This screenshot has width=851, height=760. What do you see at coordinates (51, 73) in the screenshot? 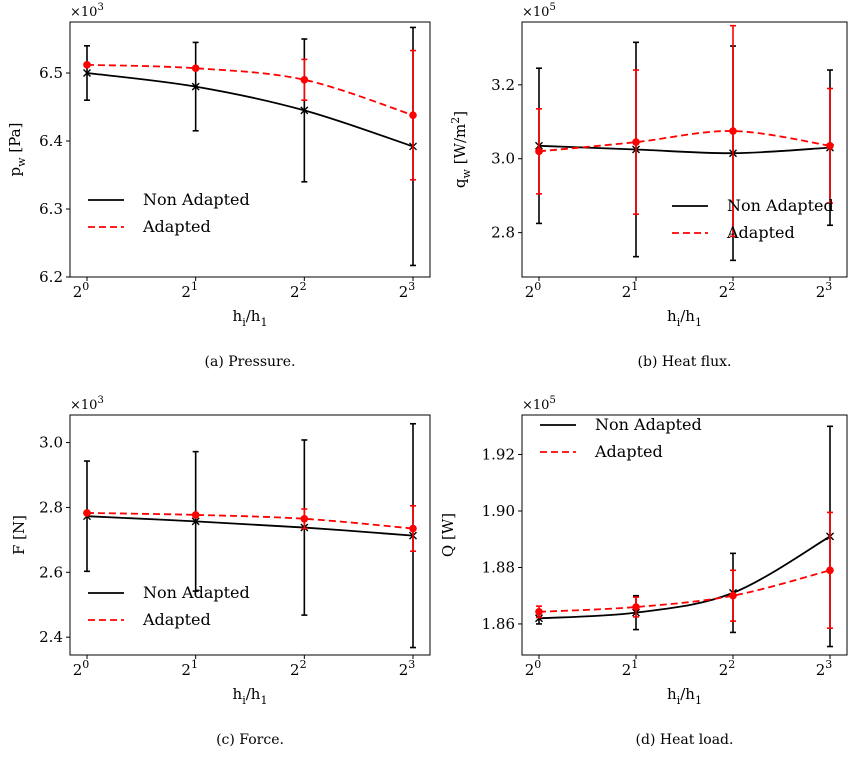
I see `y-tick-label: 6.5` at bounding box center [51, 73].